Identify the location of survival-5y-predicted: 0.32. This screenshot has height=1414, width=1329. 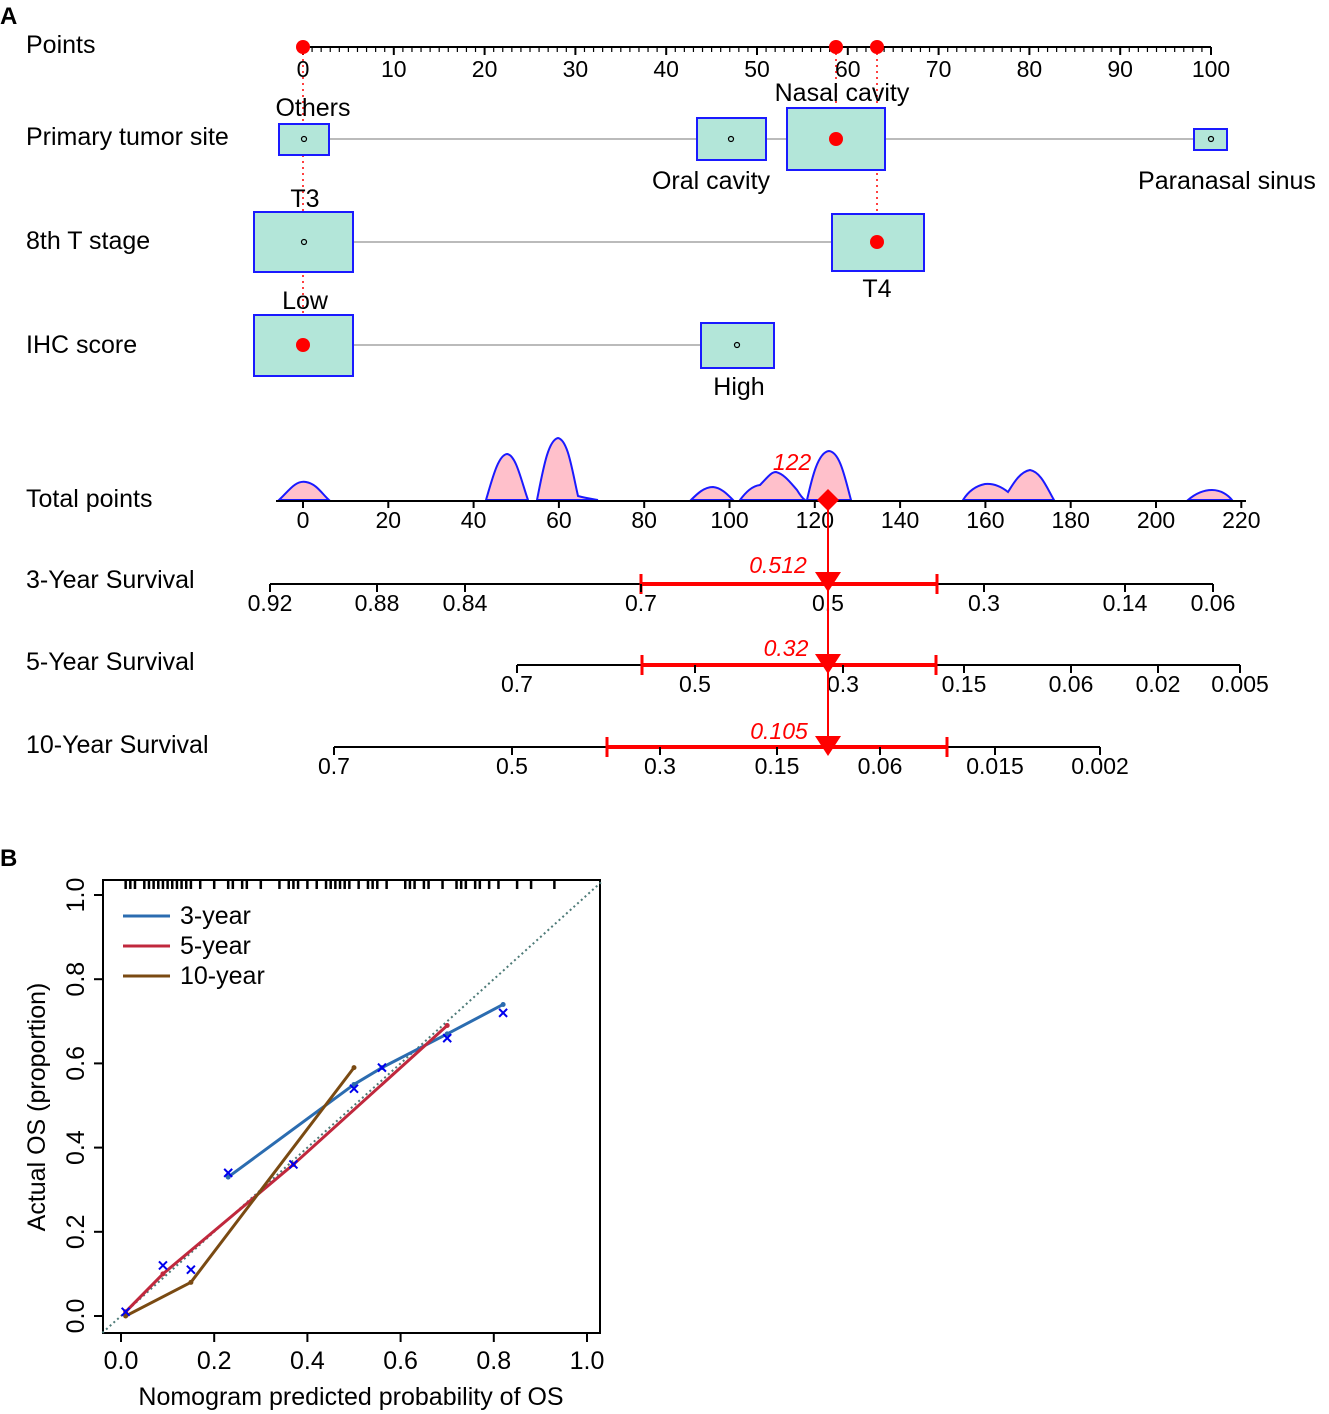
(786, 648).